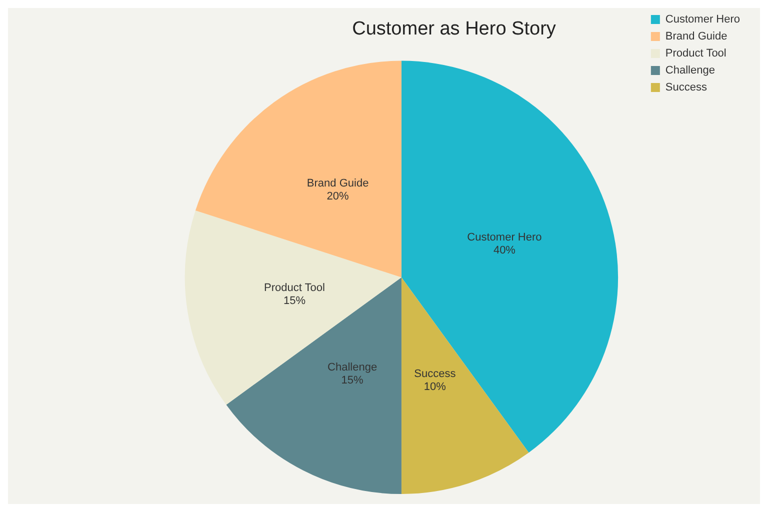 This screenshot has width=768, height=512. I want to click on data-label: 10%, so click(435, 386).